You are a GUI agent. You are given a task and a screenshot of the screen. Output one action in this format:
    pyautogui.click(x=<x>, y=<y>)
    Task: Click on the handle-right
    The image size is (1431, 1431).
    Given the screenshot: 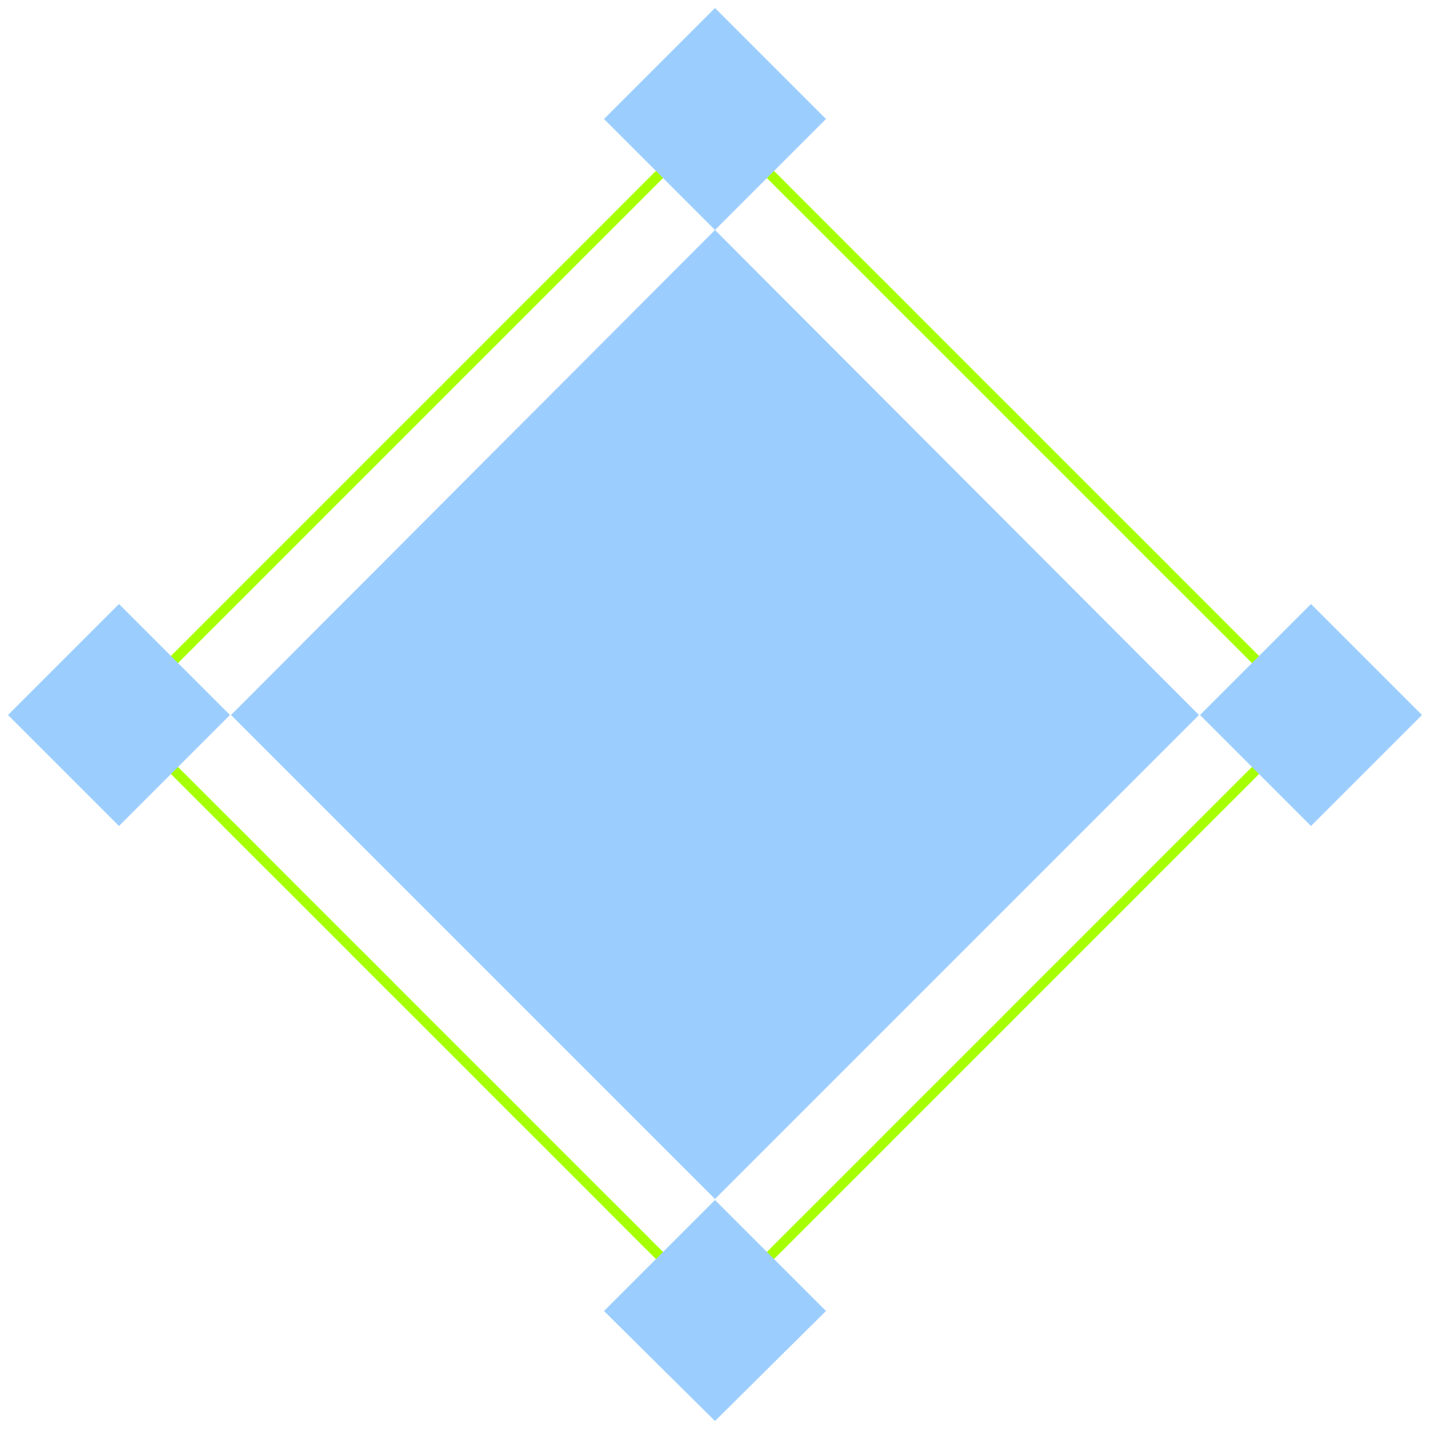 What is the action you would take?
    pyautogui.click(x=1311, y=715)
    